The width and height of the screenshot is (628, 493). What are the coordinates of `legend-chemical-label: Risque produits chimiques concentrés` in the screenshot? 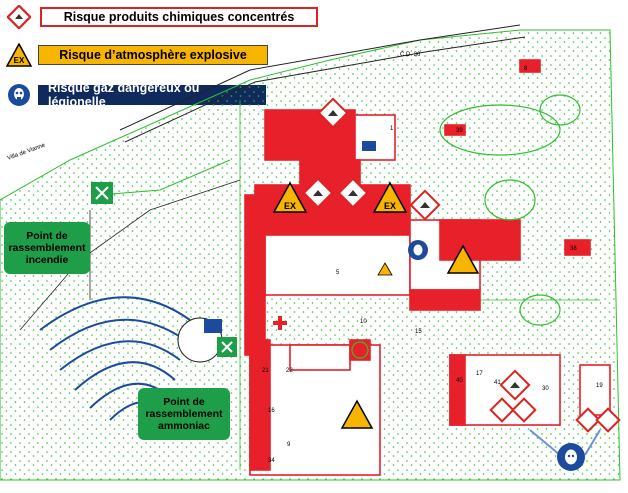 It's located at (179, 17).